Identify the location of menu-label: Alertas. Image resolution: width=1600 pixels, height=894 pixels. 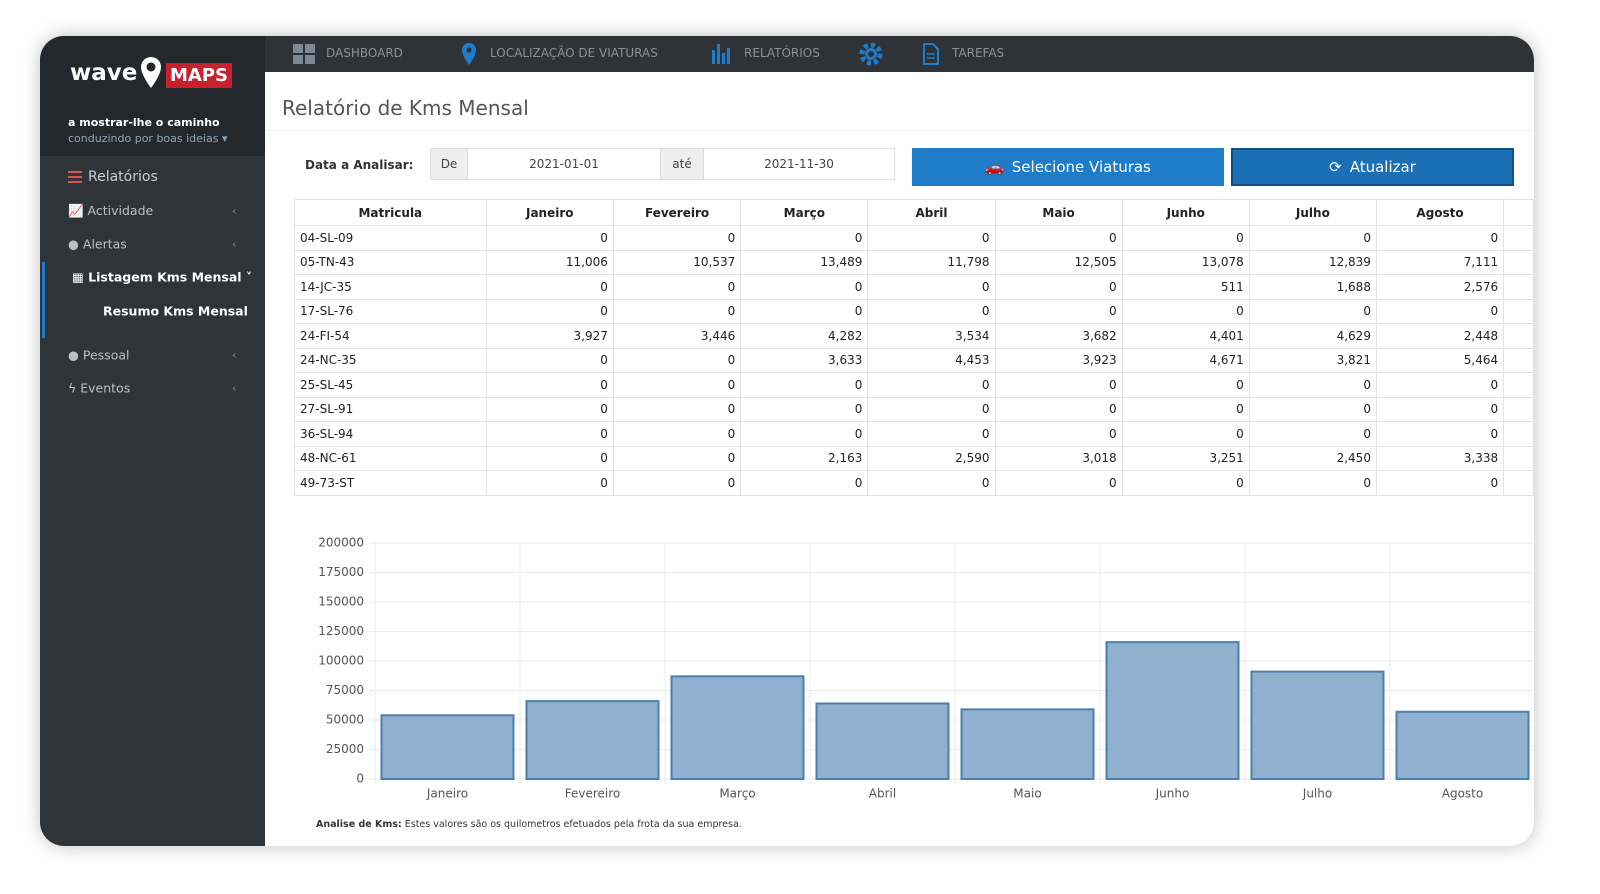
(104, 244).